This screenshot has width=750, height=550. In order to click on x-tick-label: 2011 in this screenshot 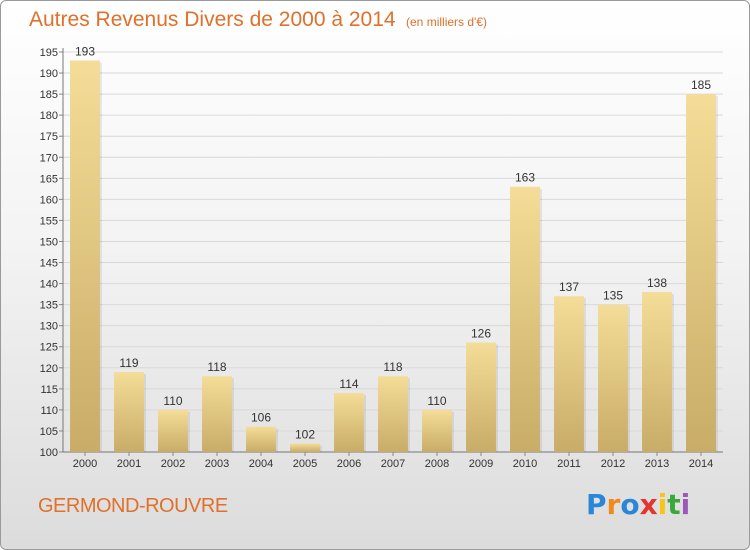, I will do `click(569, 464)`.